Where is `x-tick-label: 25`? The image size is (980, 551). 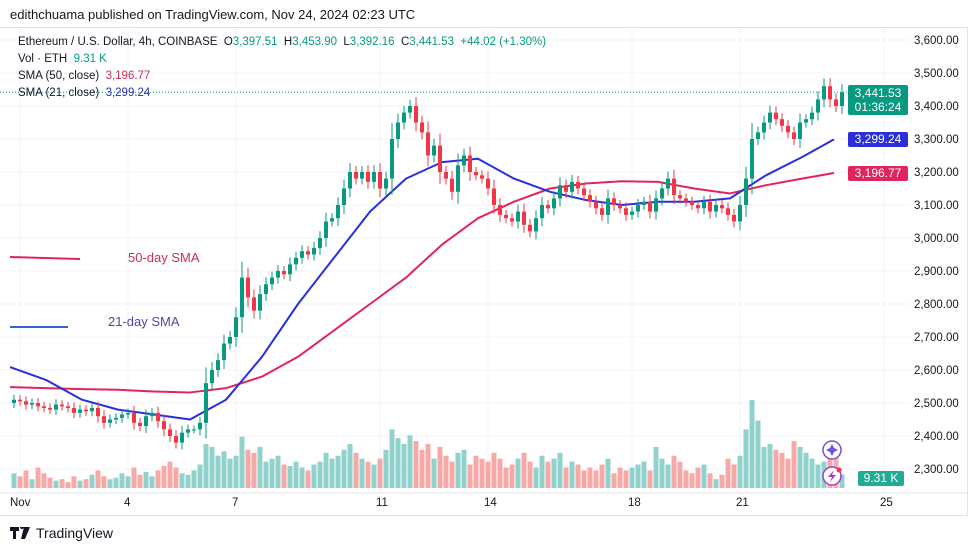 x-tick-label: 25 is located at coordinates (886, 503).